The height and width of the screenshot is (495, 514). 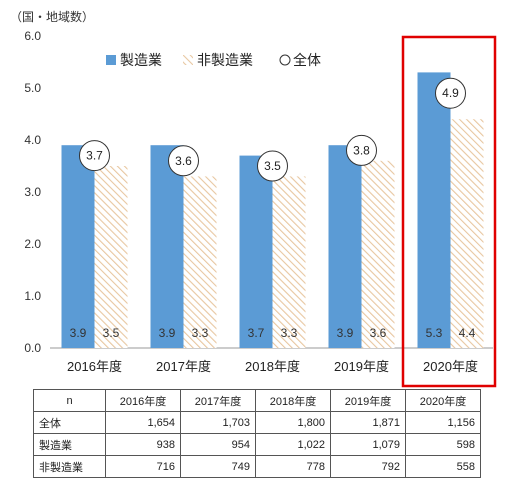 I want to click on table-header-2019: 2019年度, so click(x=368, y=400).